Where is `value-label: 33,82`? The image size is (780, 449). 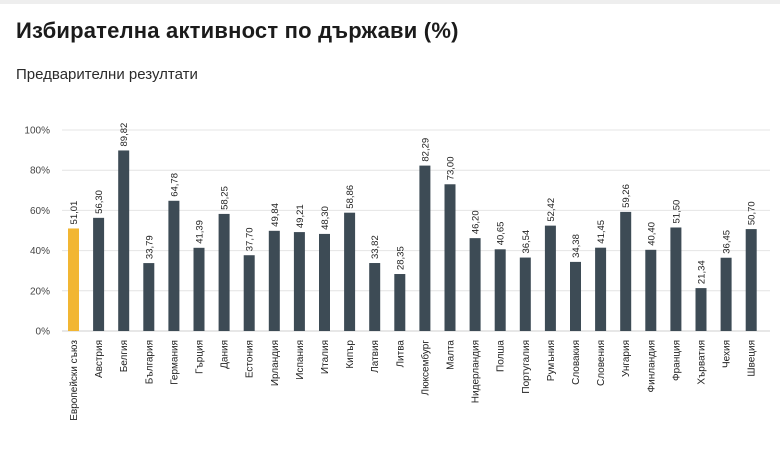
value-label: 33,82 is located at coordinates (375, 247).